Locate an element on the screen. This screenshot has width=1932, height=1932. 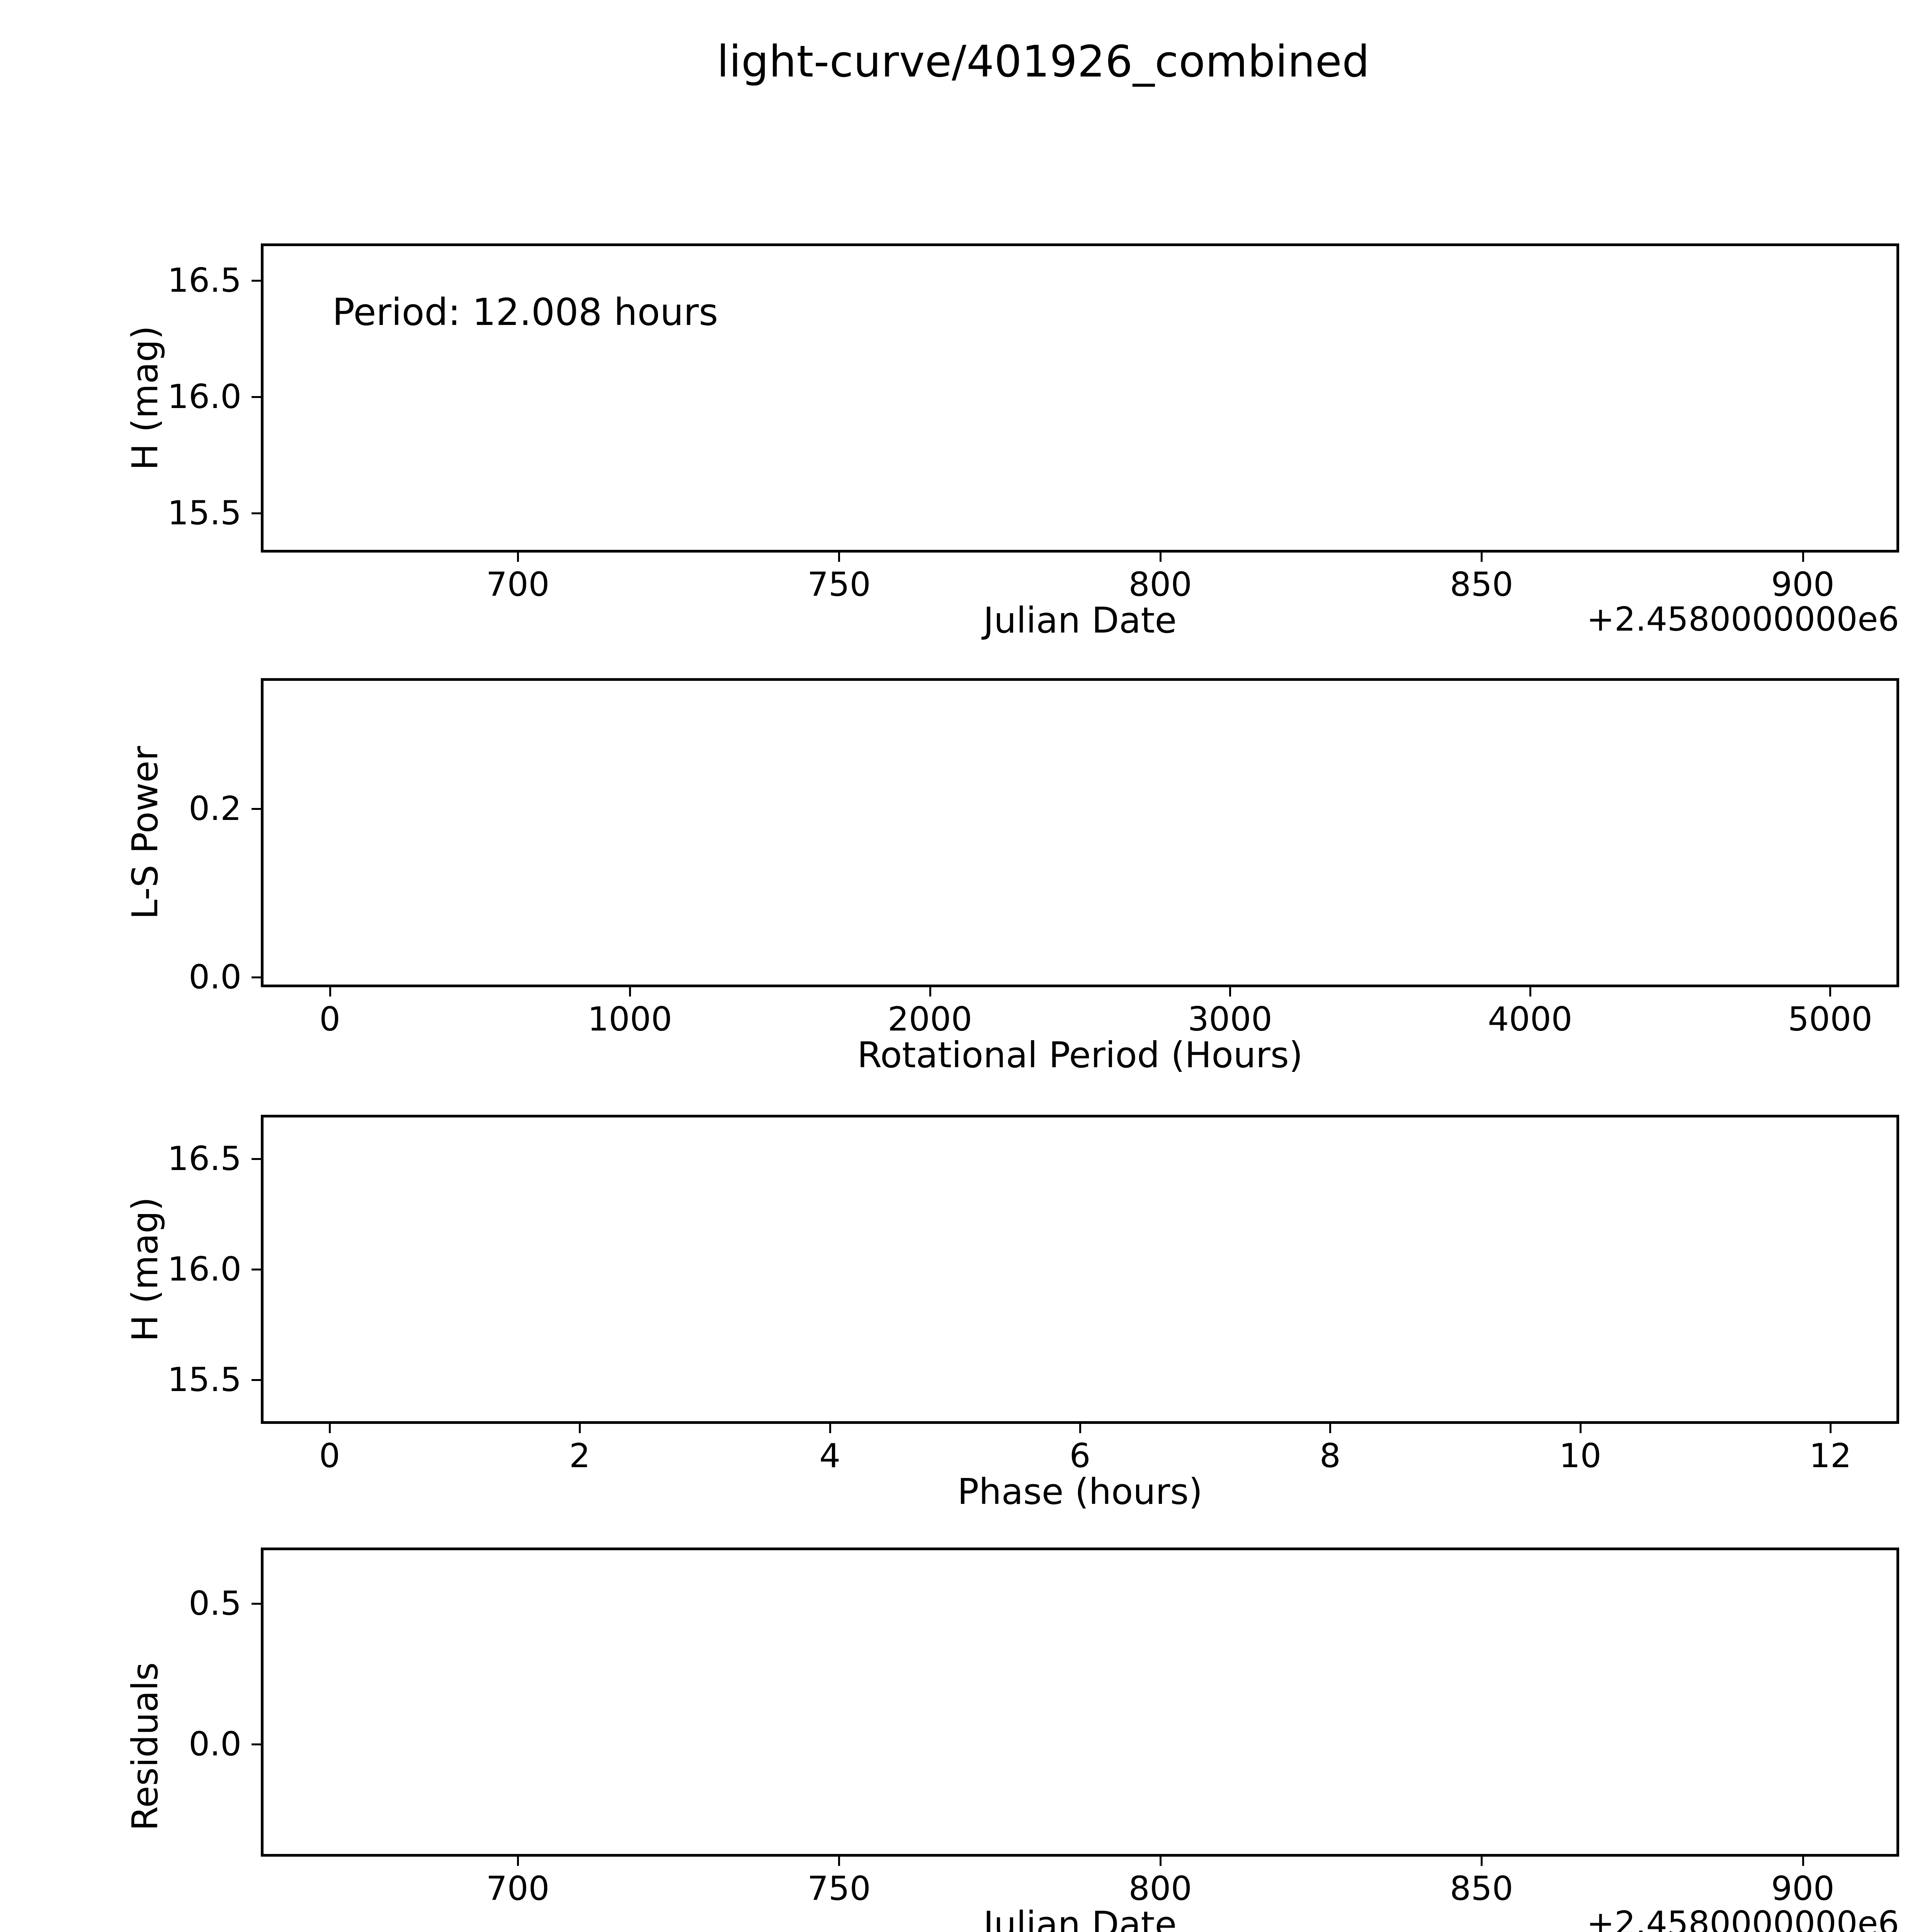
panel-lightcurve-frame is located at coordinates (1080, 398).